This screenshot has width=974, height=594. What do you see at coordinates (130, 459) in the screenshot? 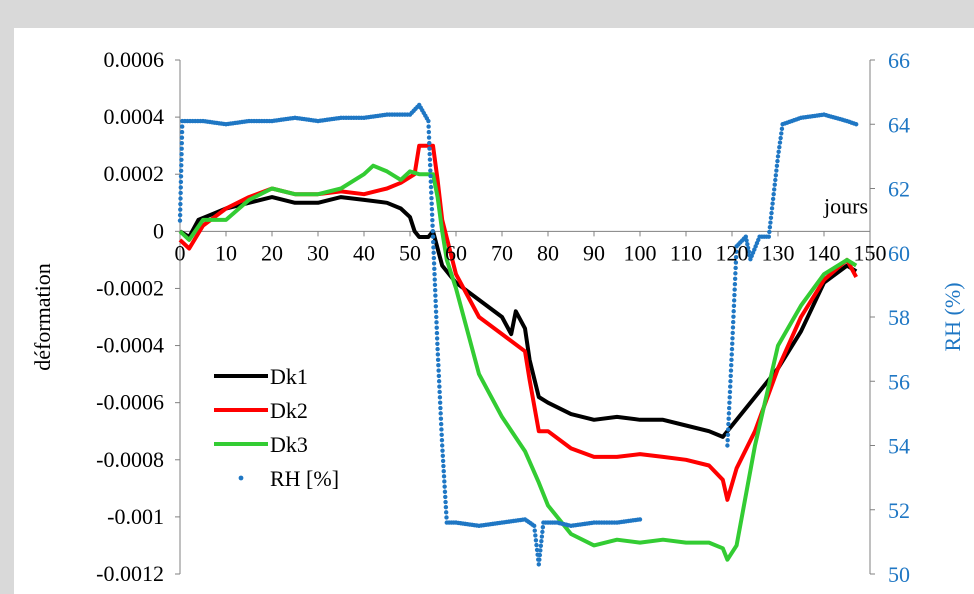
I see `y-left-tick-label: -0.0008` at bounding box center [130, 459].